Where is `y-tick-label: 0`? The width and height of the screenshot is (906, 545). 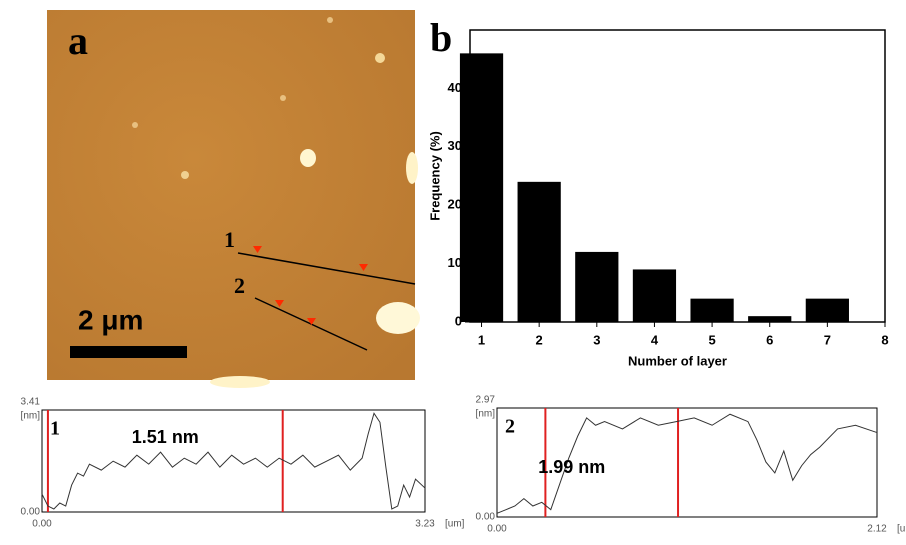
y-tick-label: 0 is located at coordinates (458, 320).